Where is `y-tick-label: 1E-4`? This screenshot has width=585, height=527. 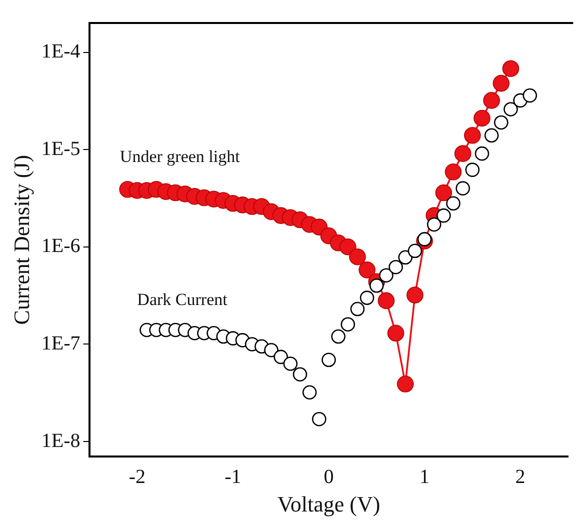
y-tick-label: 1E-4 is located at coordinates (60, 51).